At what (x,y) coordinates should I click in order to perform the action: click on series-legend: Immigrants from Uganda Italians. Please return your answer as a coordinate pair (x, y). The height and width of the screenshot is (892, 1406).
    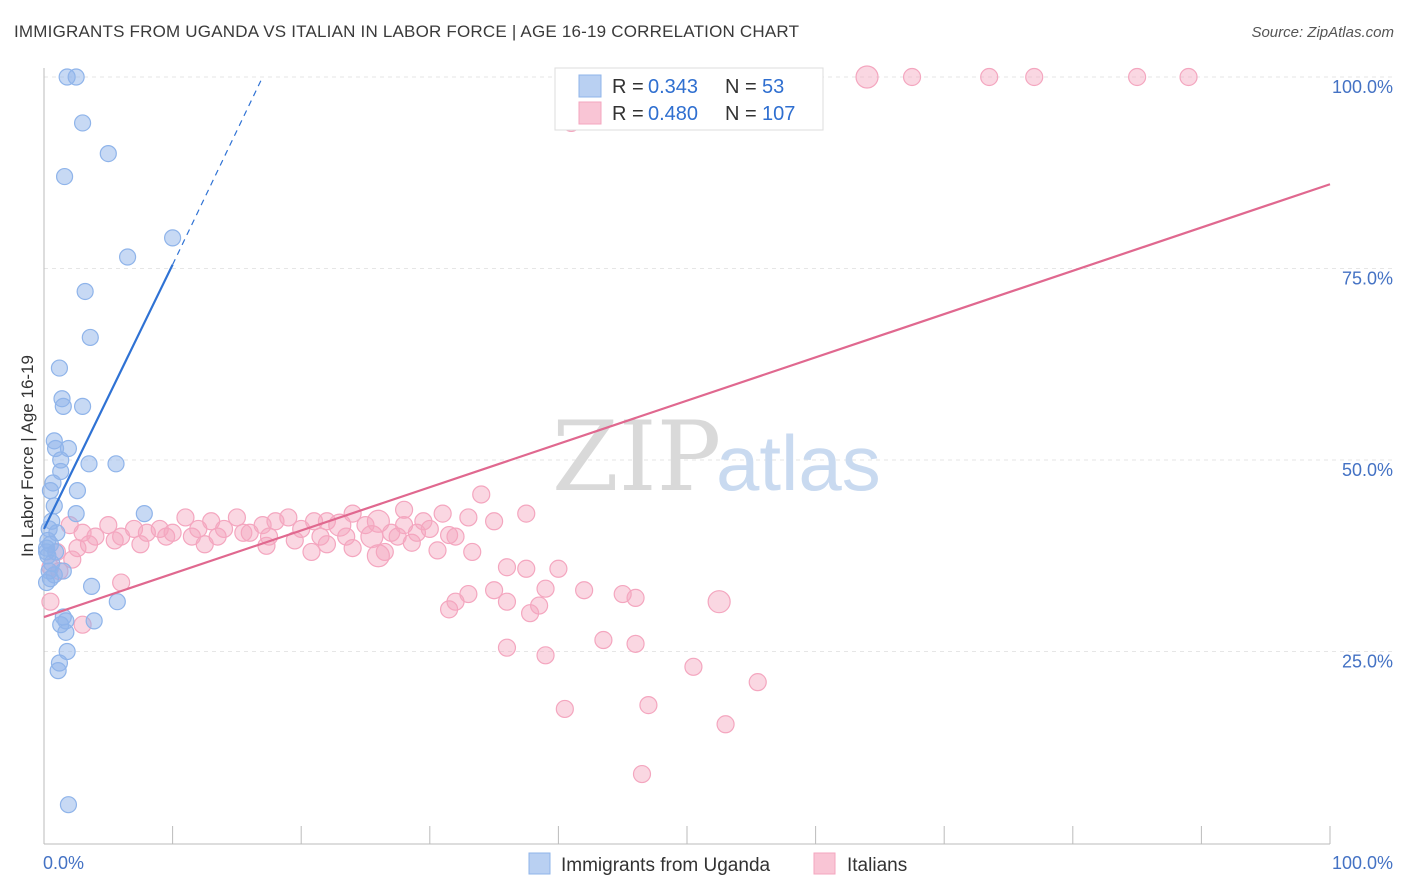
    Looking at the image, I should click on (717, 864).